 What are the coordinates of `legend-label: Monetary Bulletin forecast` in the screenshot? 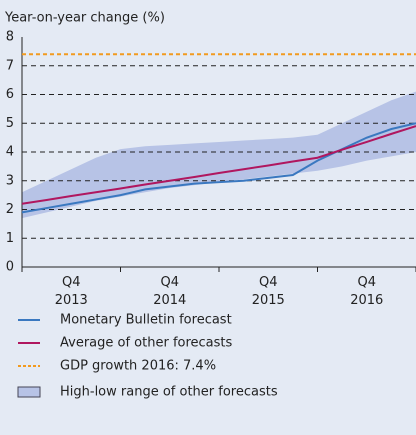 It's located at (146, 320).